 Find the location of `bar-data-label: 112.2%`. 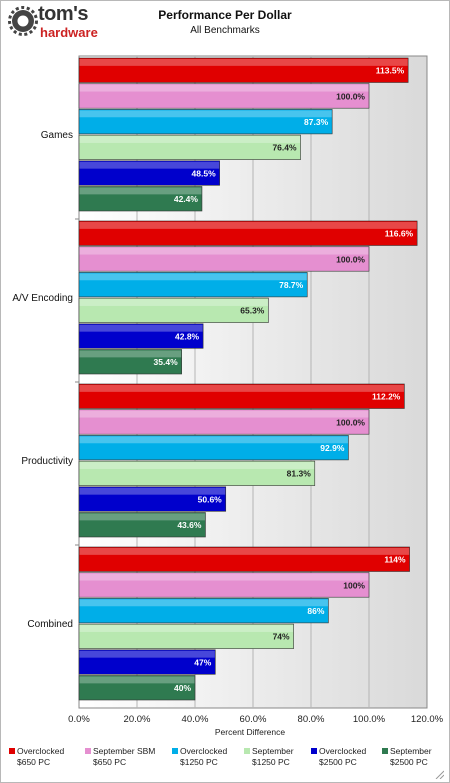

bar-data-label: 112.2% is located at coordinates (386, 397).